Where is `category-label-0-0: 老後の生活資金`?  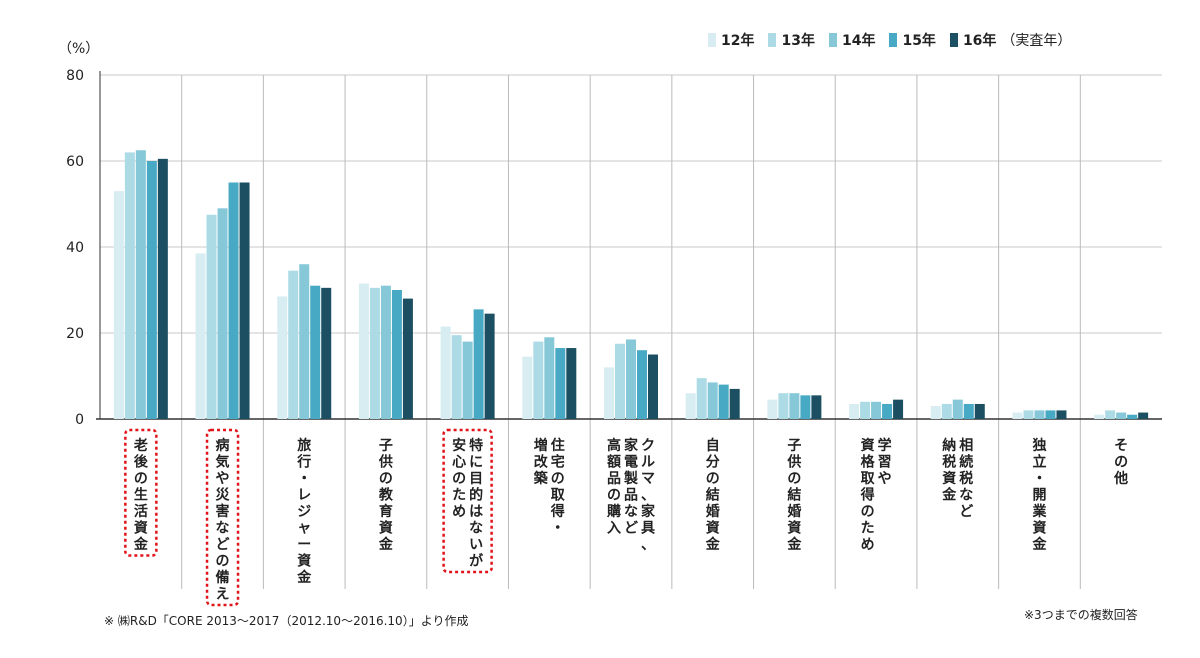 category-label-0-0: 老後の生活資金 is located at coordinates (141, 495).